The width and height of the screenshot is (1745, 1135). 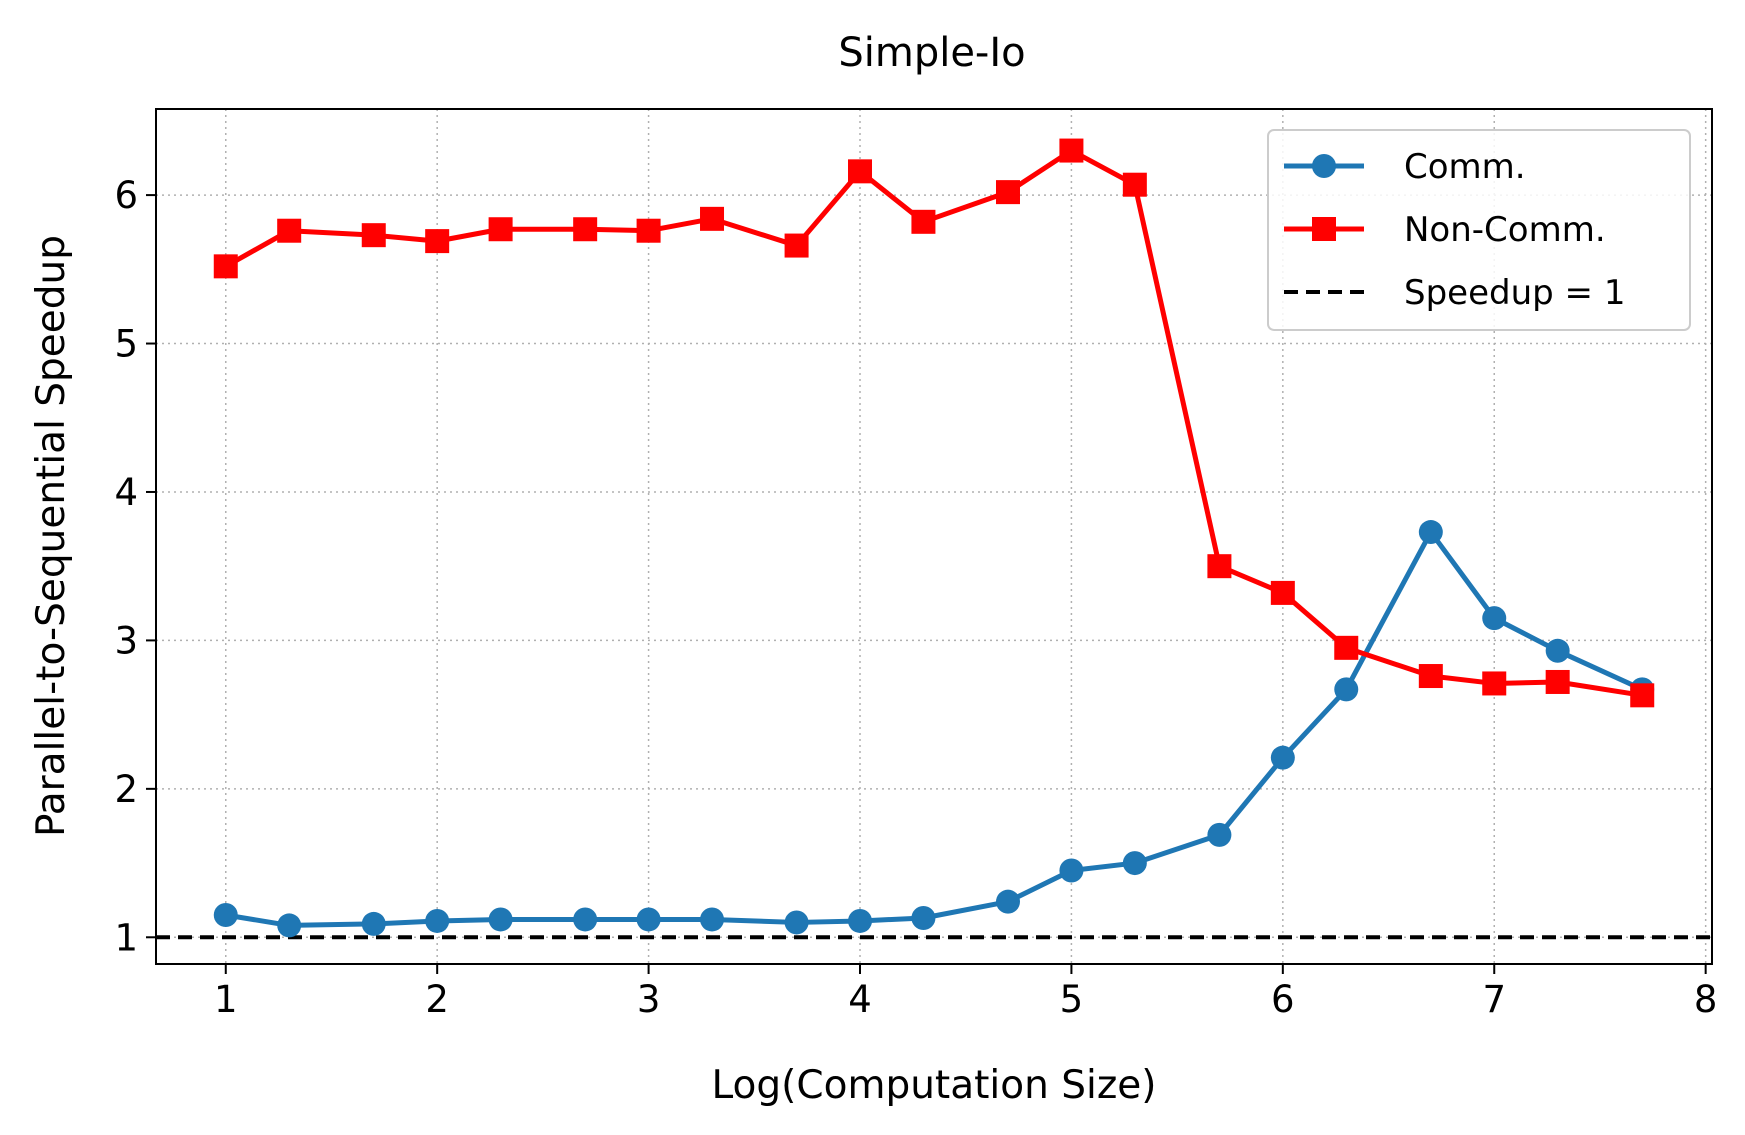 I want to click on x-tick-label: 4, so click(x=860, y=999).